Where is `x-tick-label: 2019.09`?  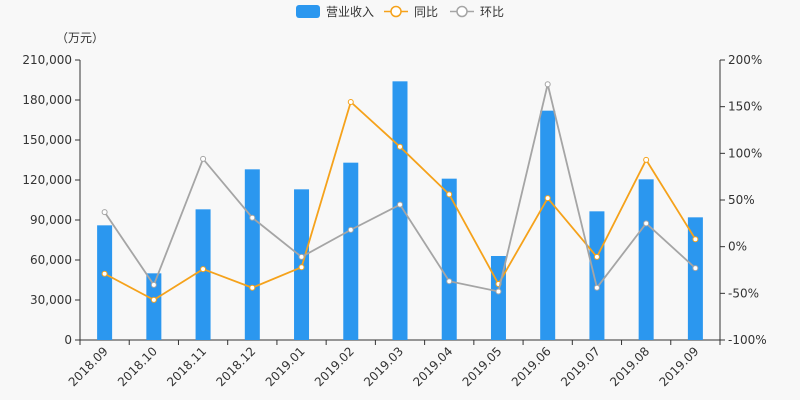 x-tick-label: 2019.09 is located at coordinates (679, 366).